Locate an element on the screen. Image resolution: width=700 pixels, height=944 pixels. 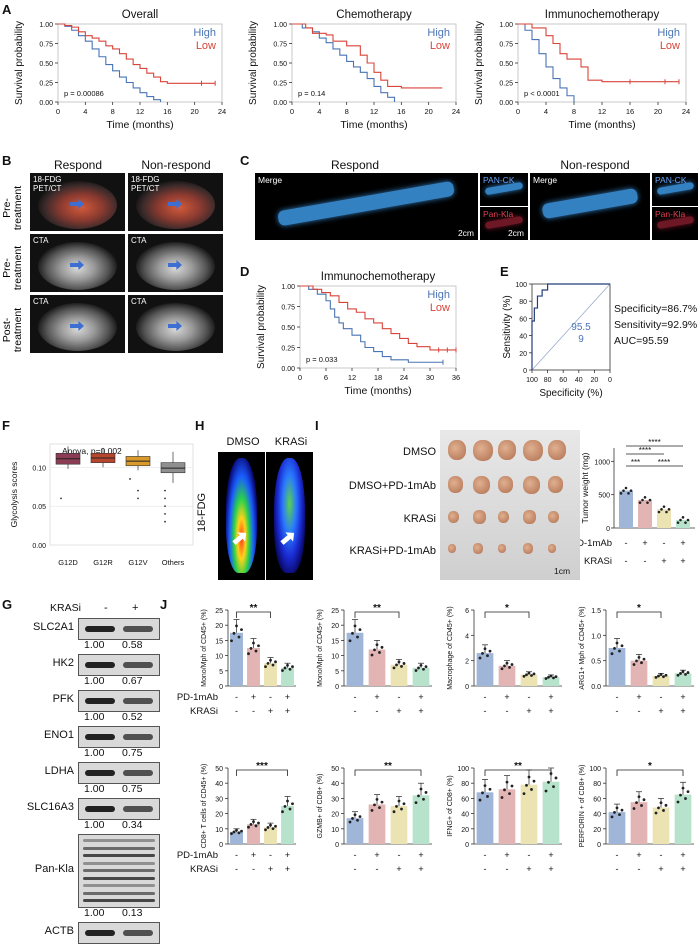
pd1-row-label: PD-1mAb is located at coordinates (596, 543).